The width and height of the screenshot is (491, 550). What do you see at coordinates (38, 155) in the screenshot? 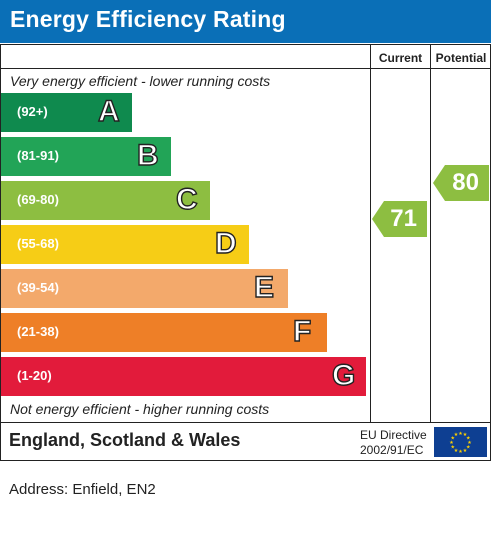
I see `band-range-label: (81-91)` at bounding box center [38, 155].